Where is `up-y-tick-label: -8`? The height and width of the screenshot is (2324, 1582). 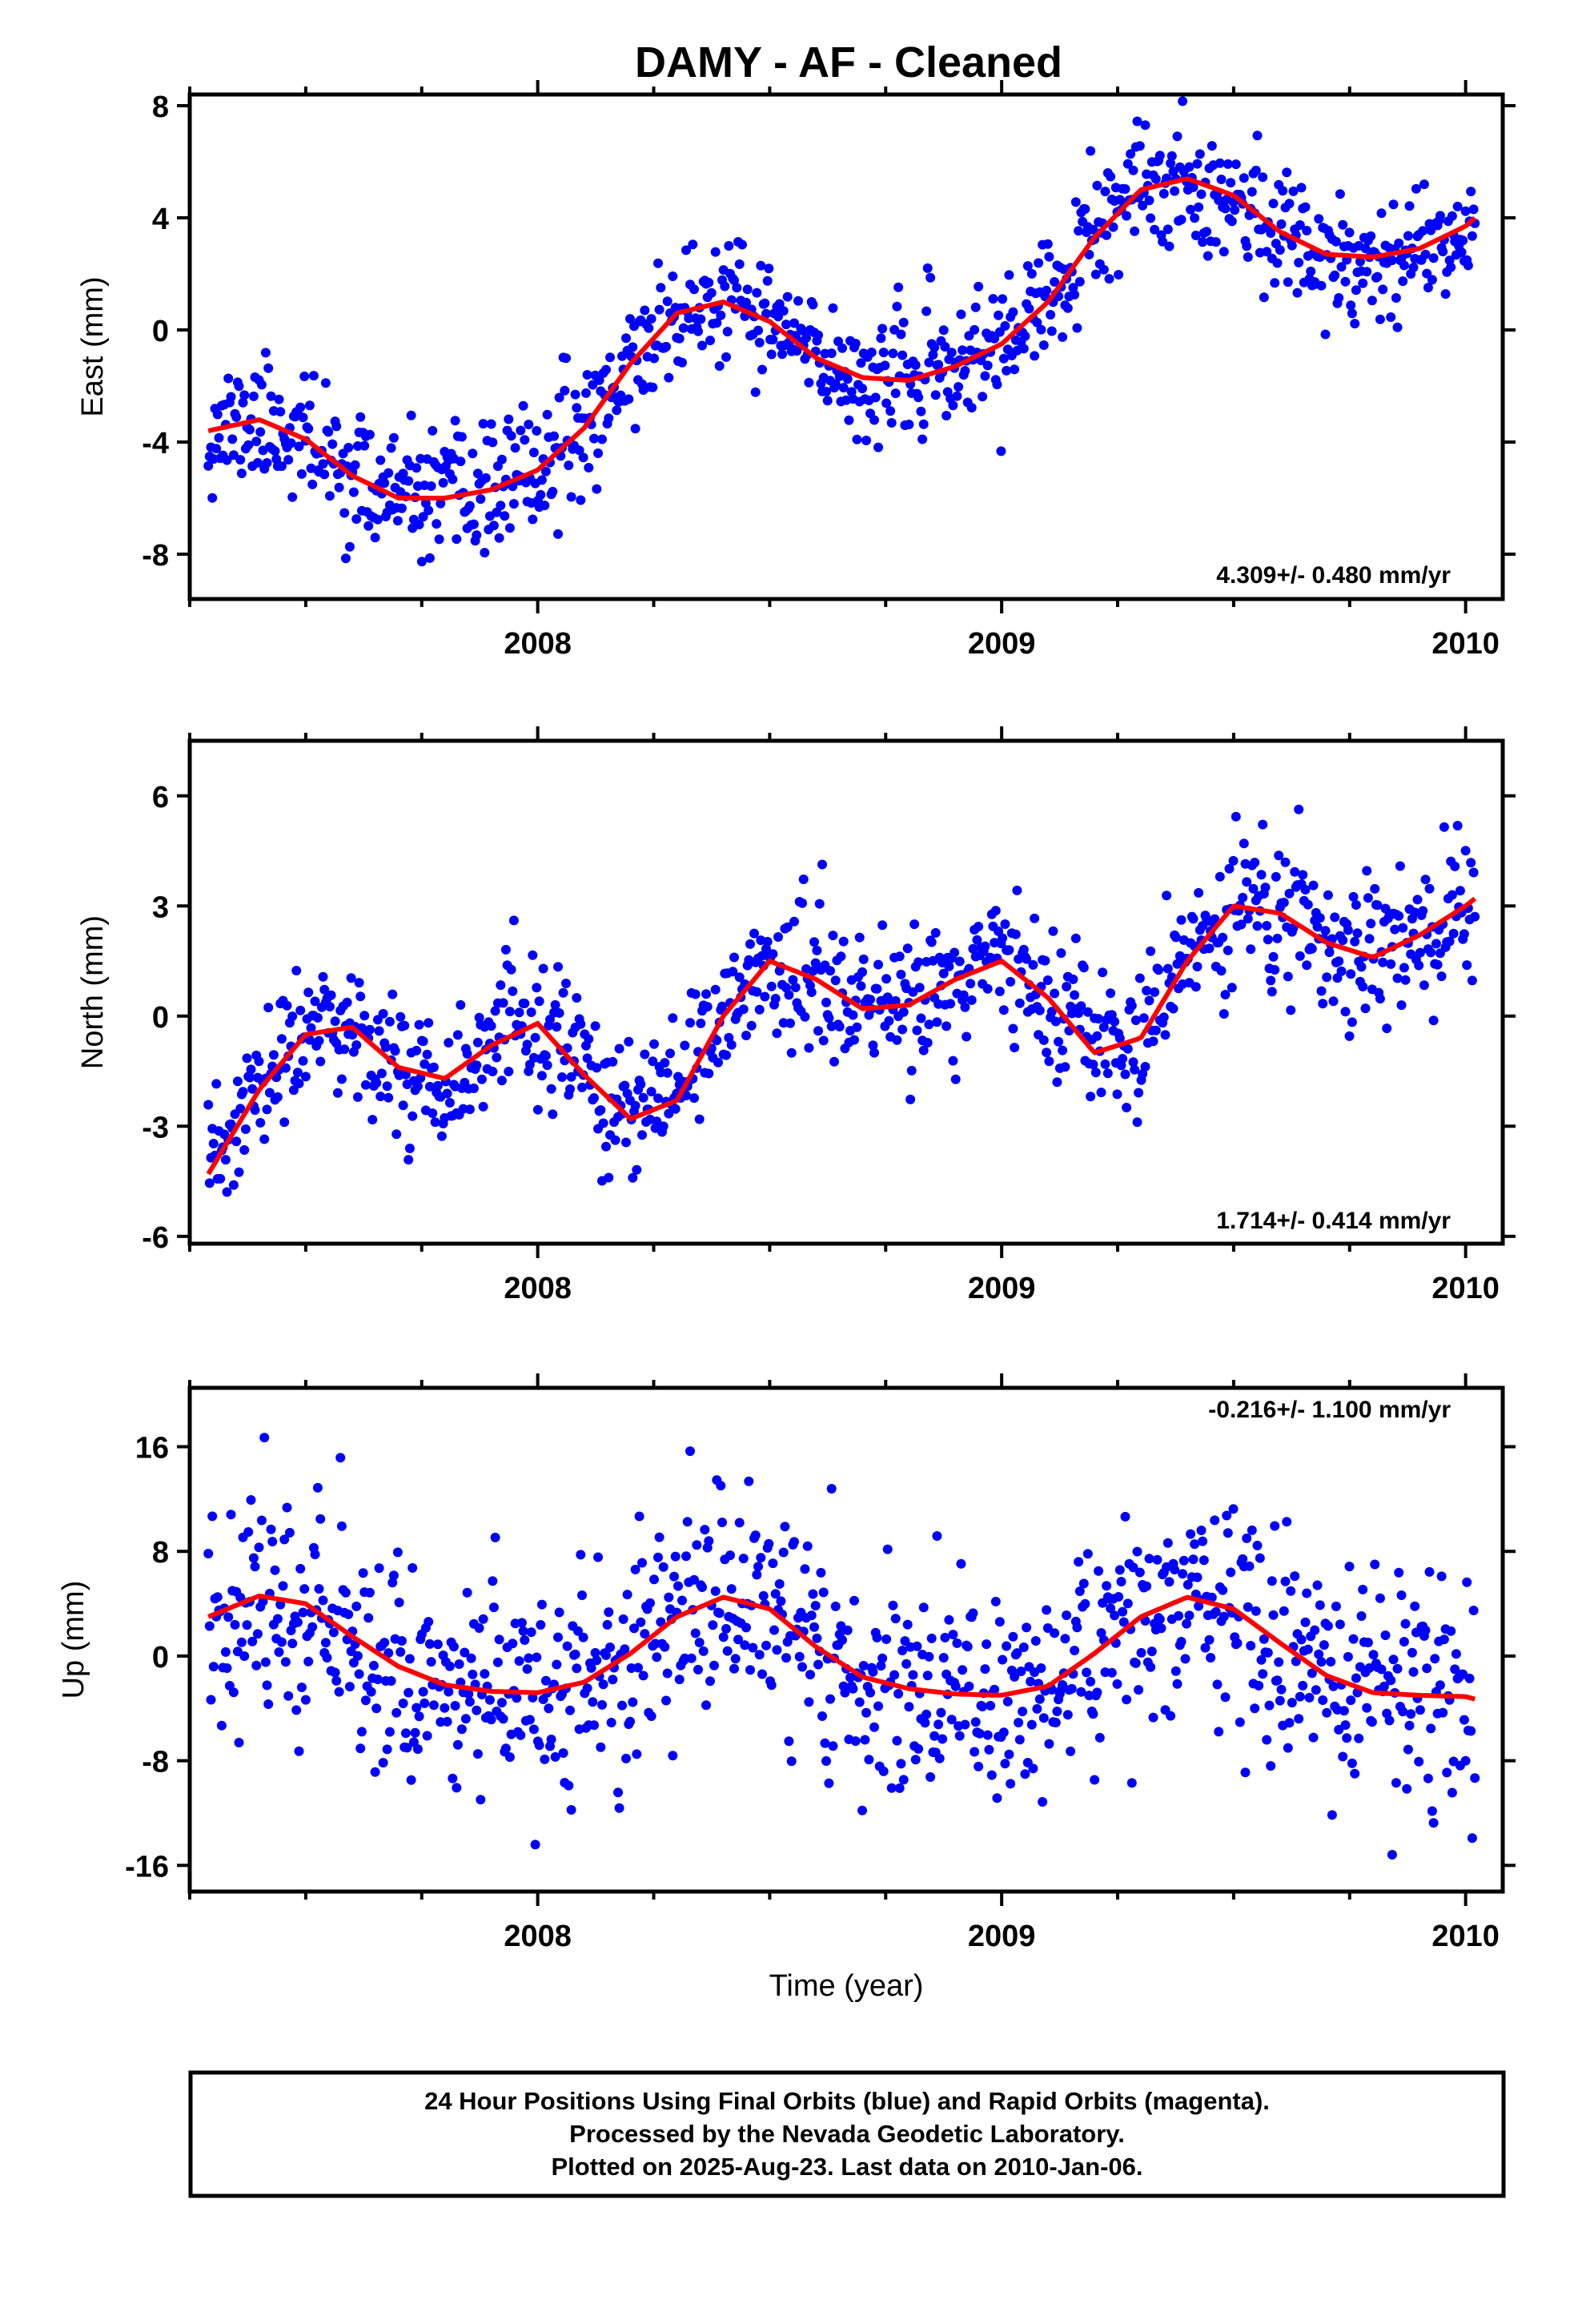
up-y-tick-label: -8 is located at coordinates (155, 1763).